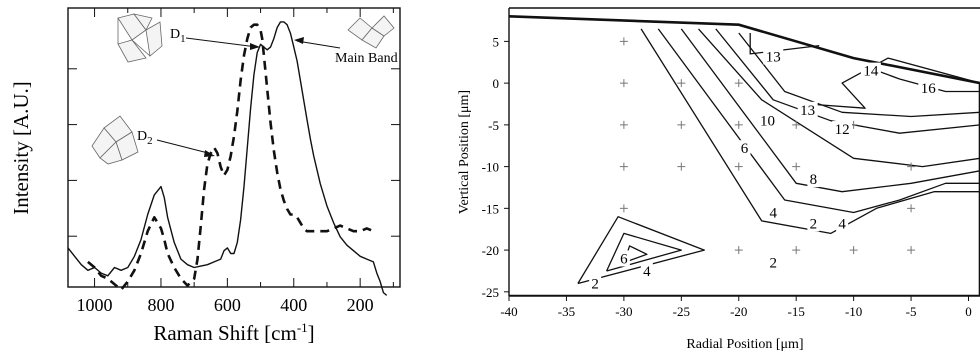 The image size is (980, 354). What do you see at coordinates (493, 125) in the screenshot?
I see `right-y-tick-label: -5` at bounding box center [493, 125].